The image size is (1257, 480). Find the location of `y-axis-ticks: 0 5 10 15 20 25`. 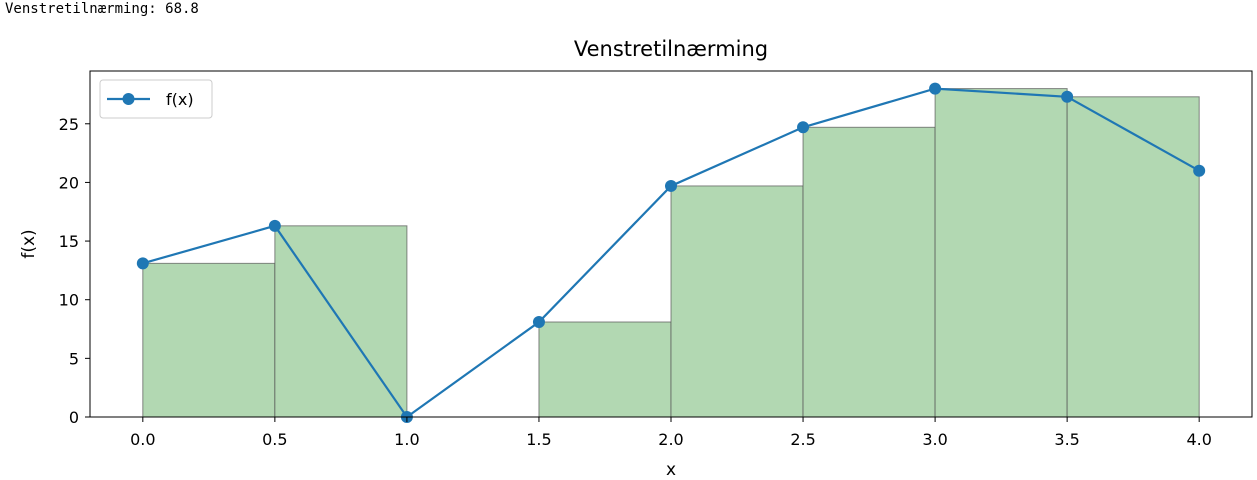

y-axis-ticks: 0 5 10 15 20 25 is located at coordinates (74, 271).